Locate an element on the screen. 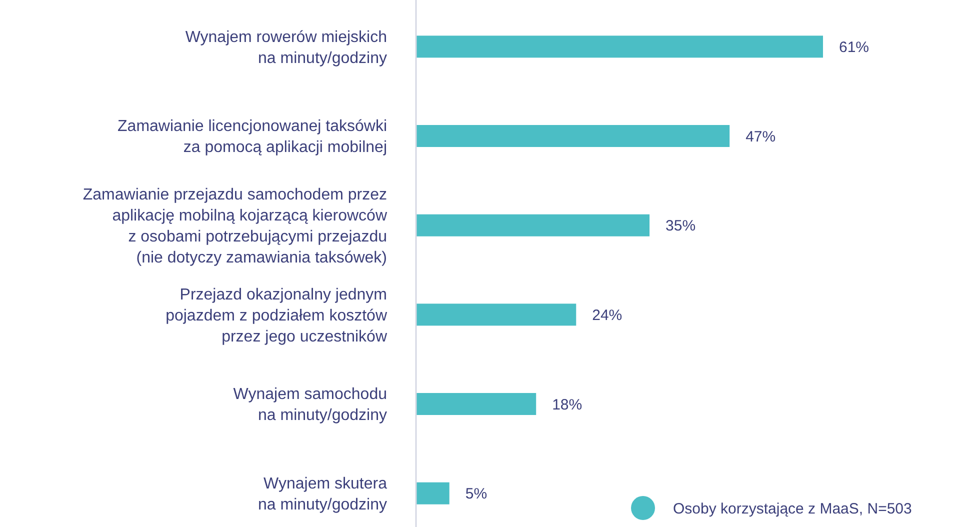 This screenshot has width=979, height=527. data-label: 61% is located at coordinates (854, 47).